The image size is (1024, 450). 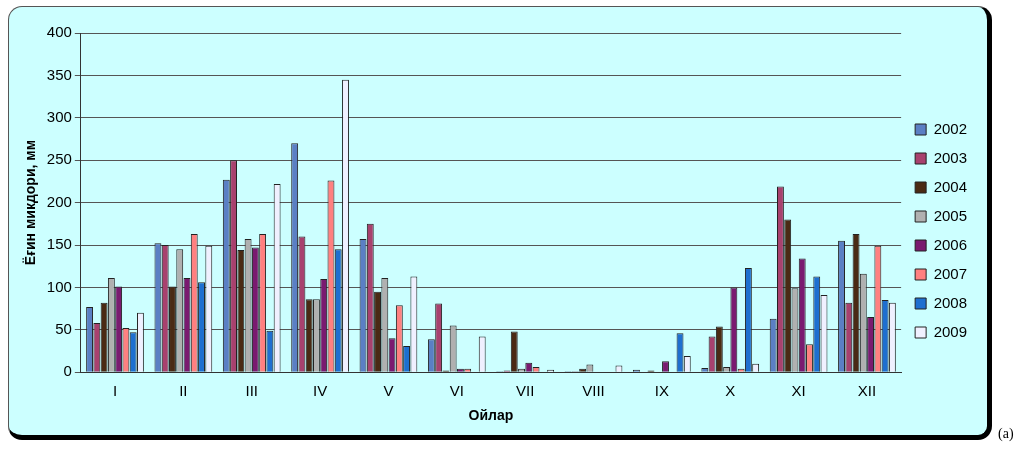 I want to click on y-tick-label: 150, so click(x=59, y=244).